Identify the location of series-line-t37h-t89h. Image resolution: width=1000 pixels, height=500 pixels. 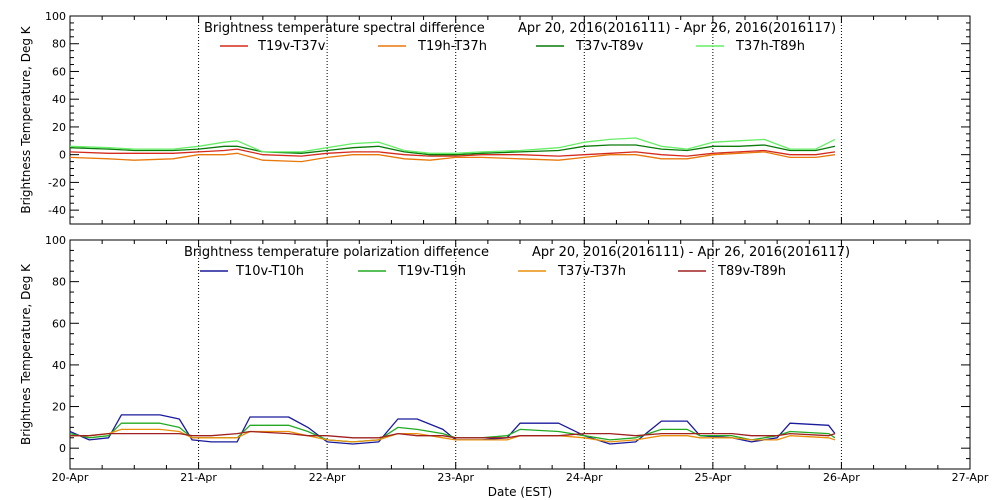
(452, 145).